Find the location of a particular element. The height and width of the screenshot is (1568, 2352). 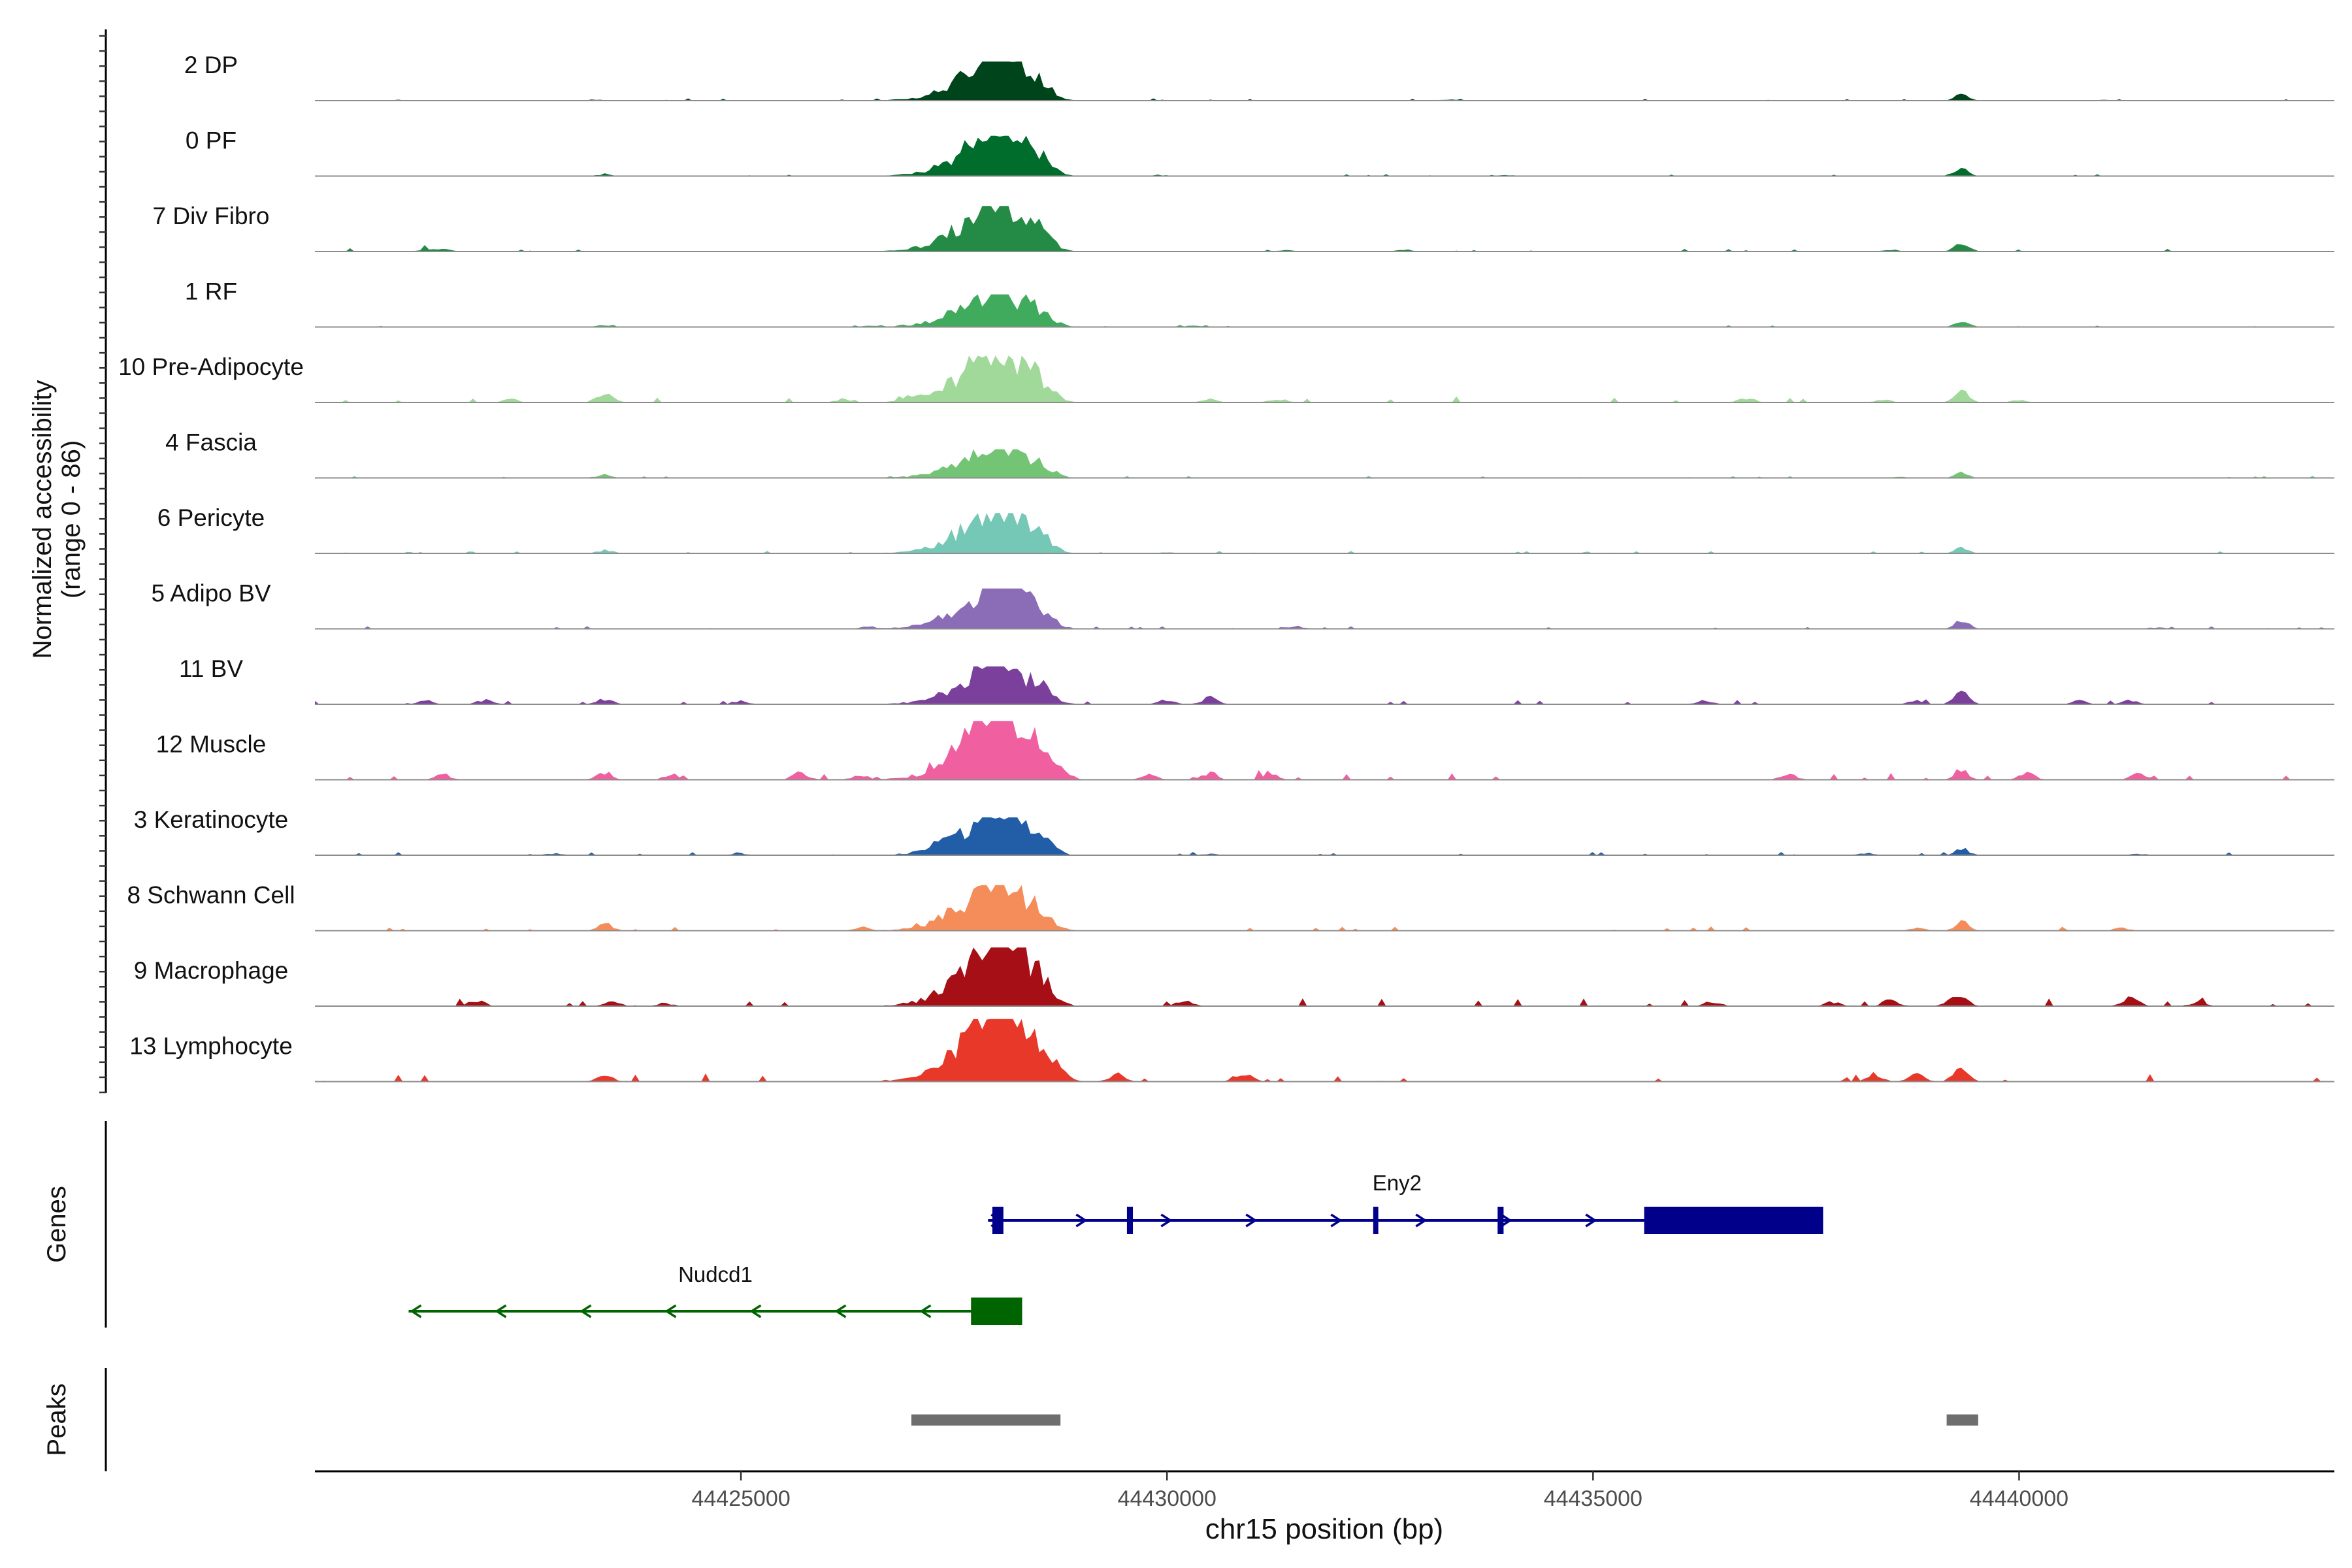

peaks-track is located at coordinates (1444, 1420).